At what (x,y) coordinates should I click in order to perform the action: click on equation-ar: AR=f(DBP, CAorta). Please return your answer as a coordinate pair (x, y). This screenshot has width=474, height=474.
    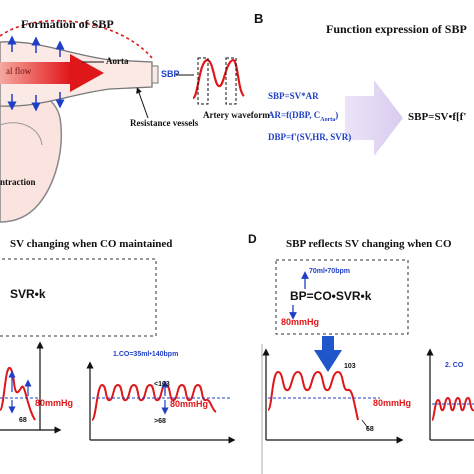
    Looking at the image, I should click on (303, 116).